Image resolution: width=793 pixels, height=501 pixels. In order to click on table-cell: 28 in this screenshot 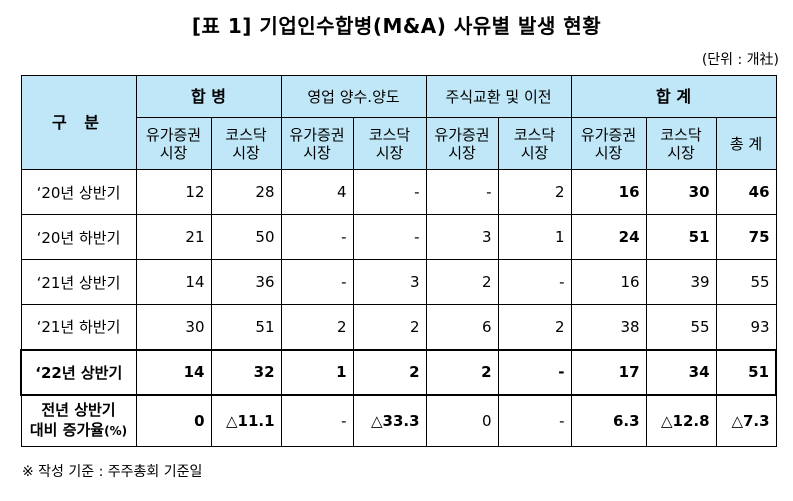, I will do `click(246, 192)`.